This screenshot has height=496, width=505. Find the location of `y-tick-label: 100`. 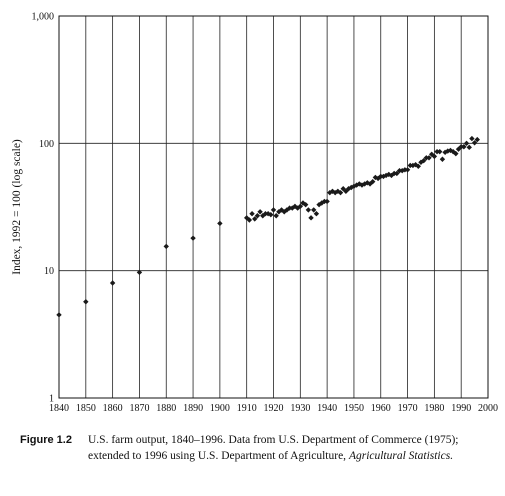

y-tick-label: 100 is located at coordinates (46, 144).